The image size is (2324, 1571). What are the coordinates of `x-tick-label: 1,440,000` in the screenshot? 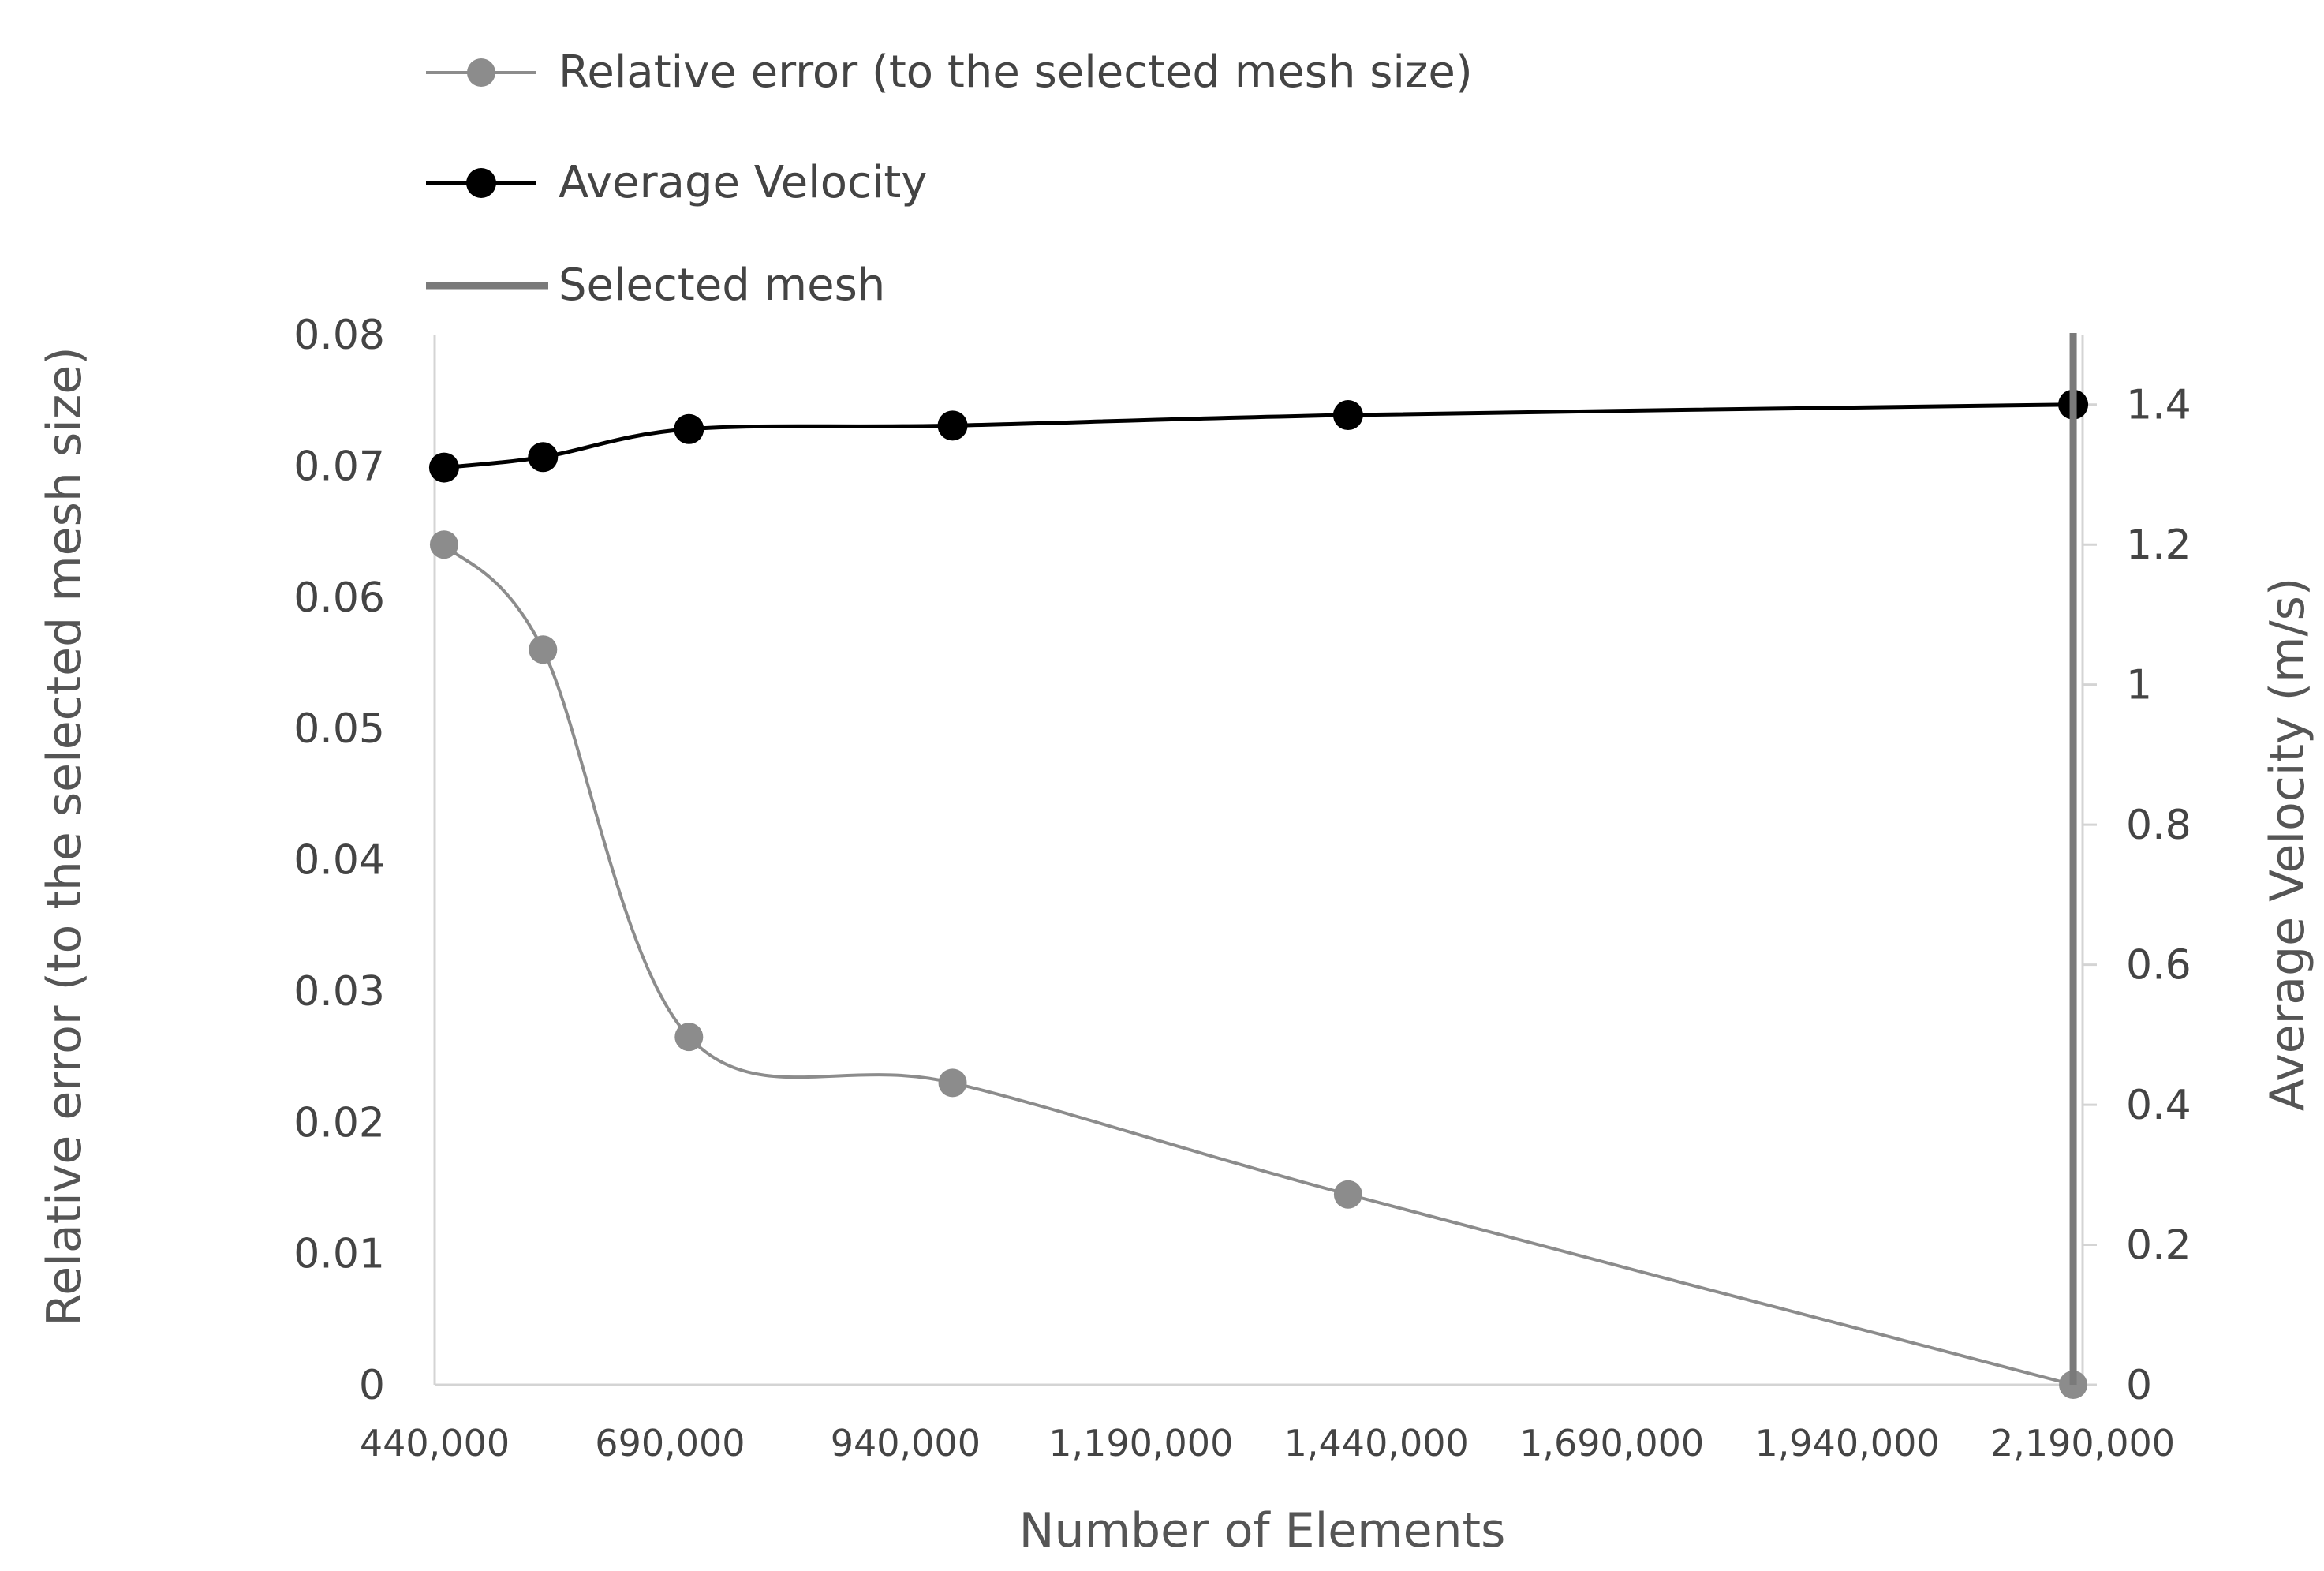 It's located at (1376, 1443).